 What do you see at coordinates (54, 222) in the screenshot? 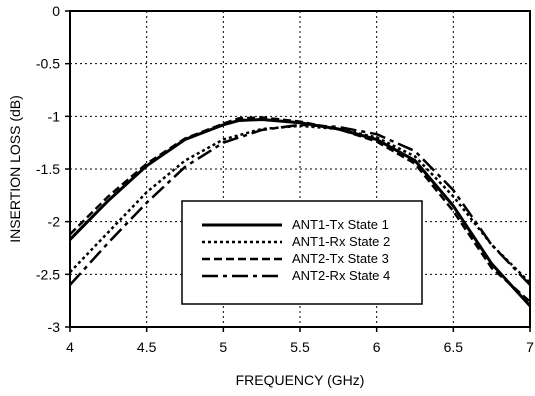
I see `y-tick-label: -2` at bounding box center [54, 222].